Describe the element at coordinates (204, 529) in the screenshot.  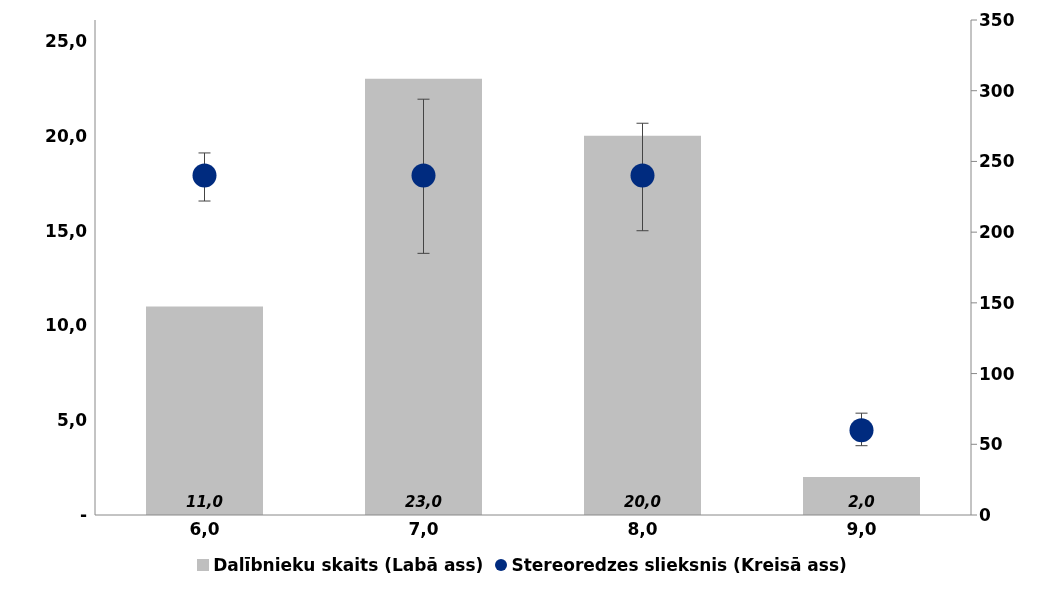
I see `x-tick-label: 6,0` at that location.